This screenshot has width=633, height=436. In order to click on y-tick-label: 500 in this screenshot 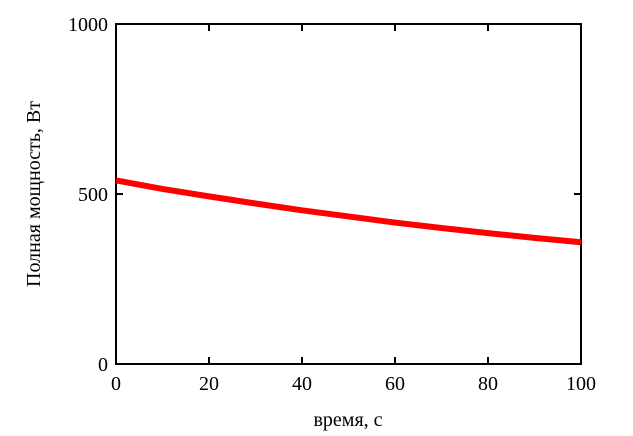, I will do `click(93, 195)`.